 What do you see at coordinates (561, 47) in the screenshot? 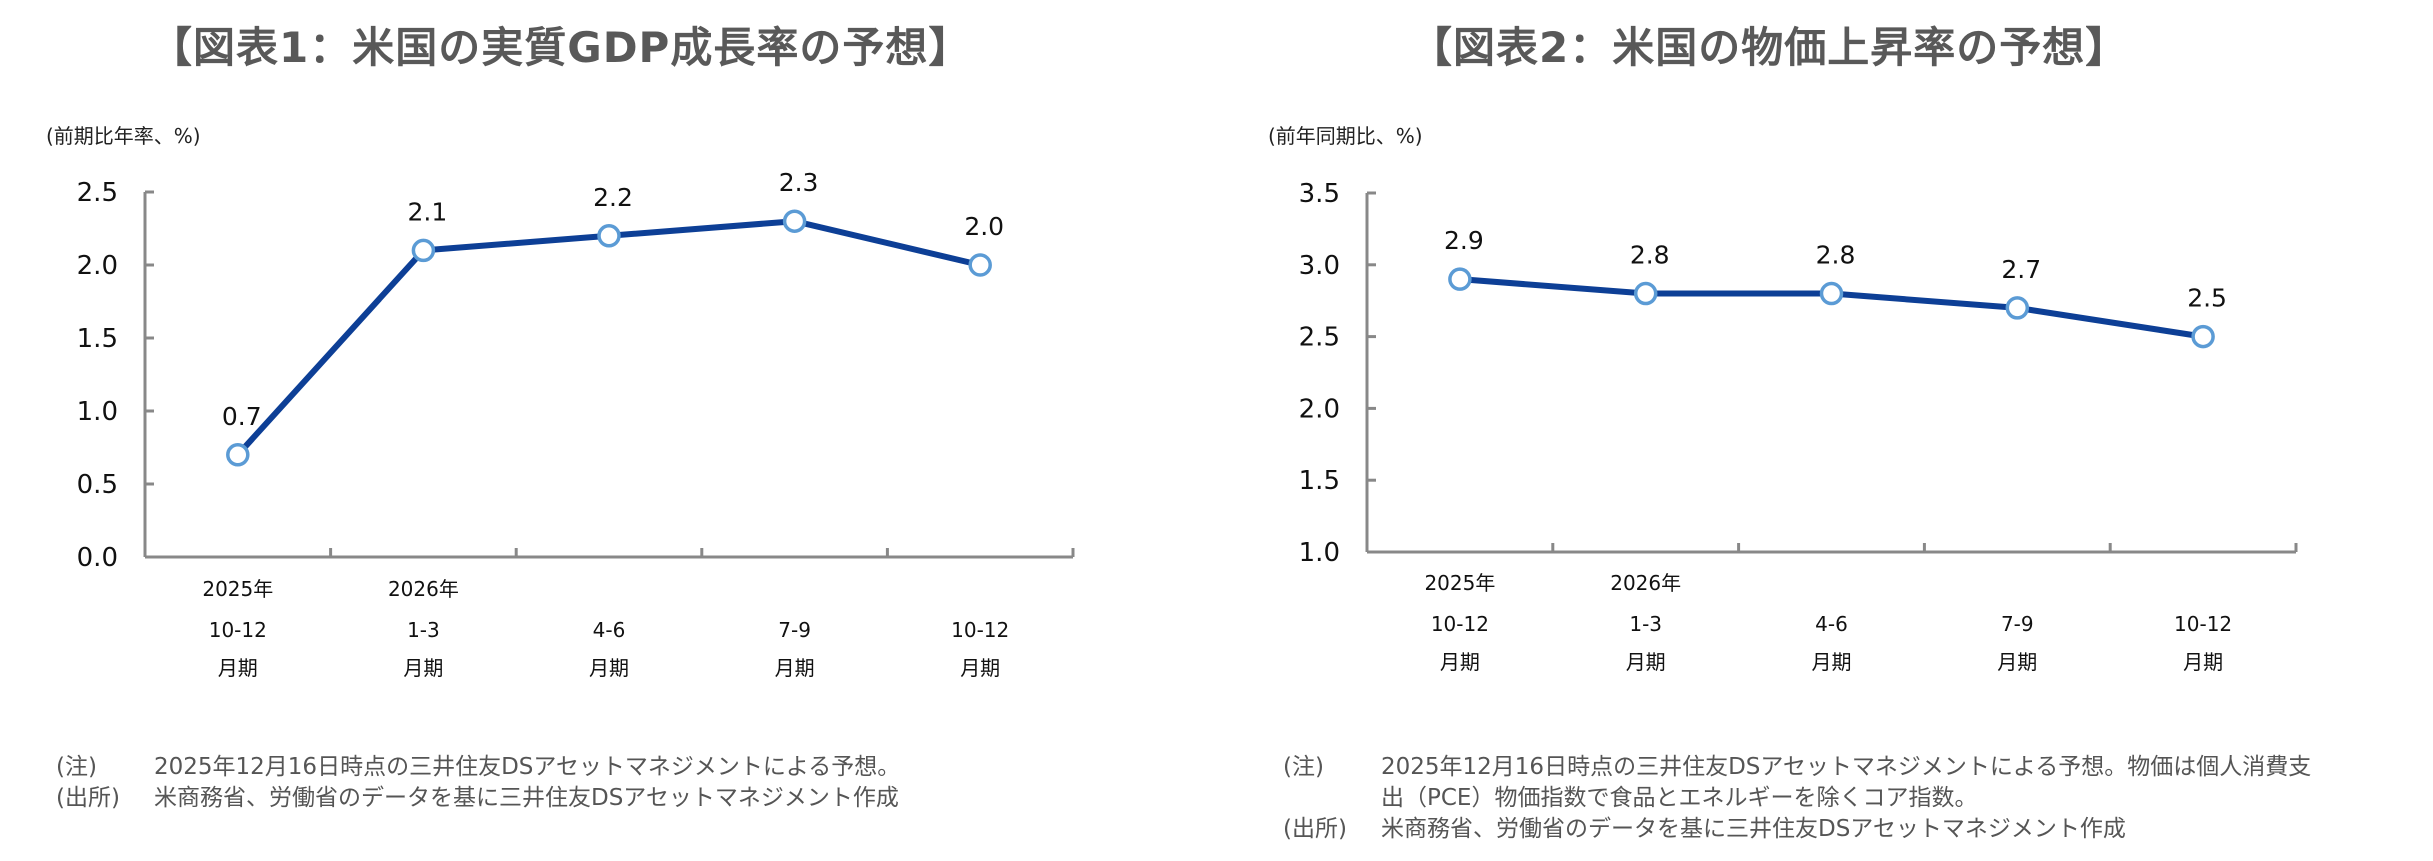
I see `chart1-title: 【図表1：米国の実質GDP成長率の予想】` at bounding box center [561, 47].